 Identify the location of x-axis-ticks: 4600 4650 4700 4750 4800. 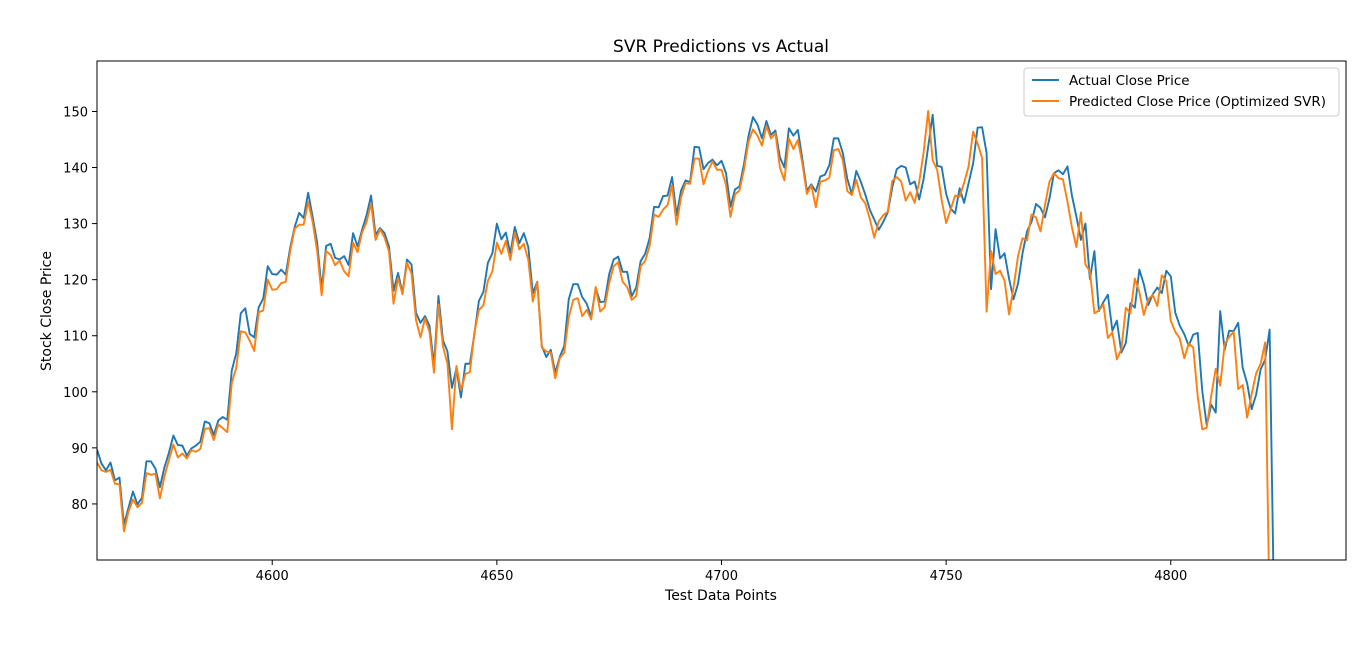
(721, 572).